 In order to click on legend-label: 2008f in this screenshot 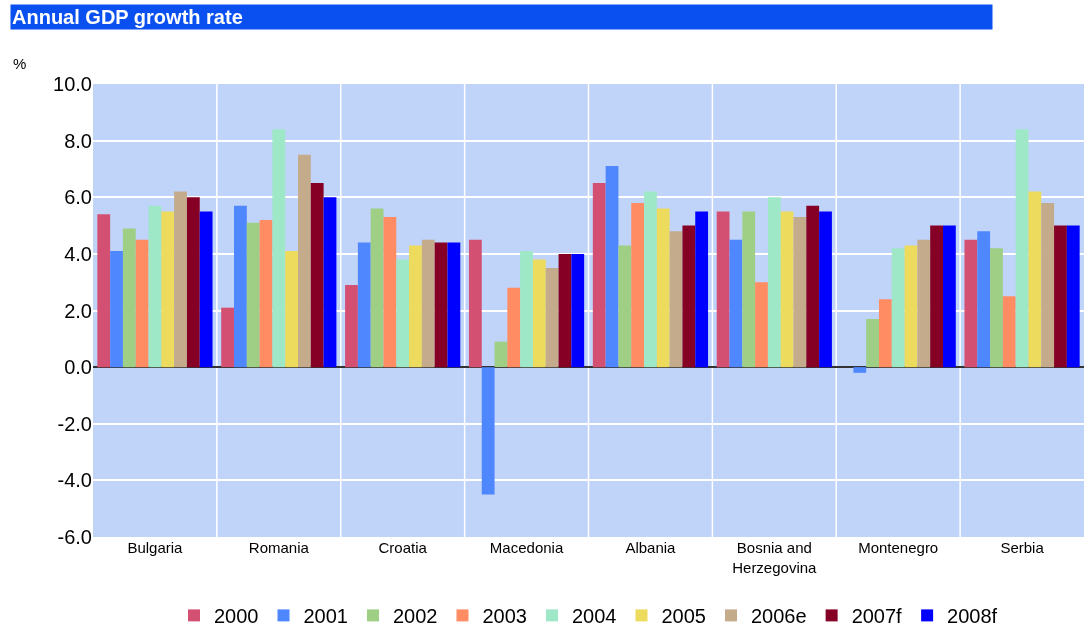, I will do `click(972, 616)`.